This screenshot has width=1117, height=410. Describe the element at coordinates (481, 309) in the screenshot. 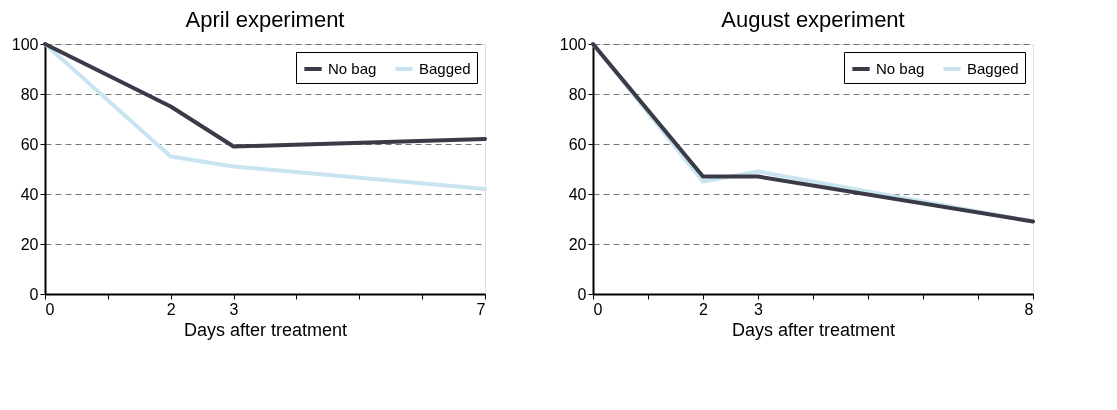

I see `x-tick-label: 7` at that location.